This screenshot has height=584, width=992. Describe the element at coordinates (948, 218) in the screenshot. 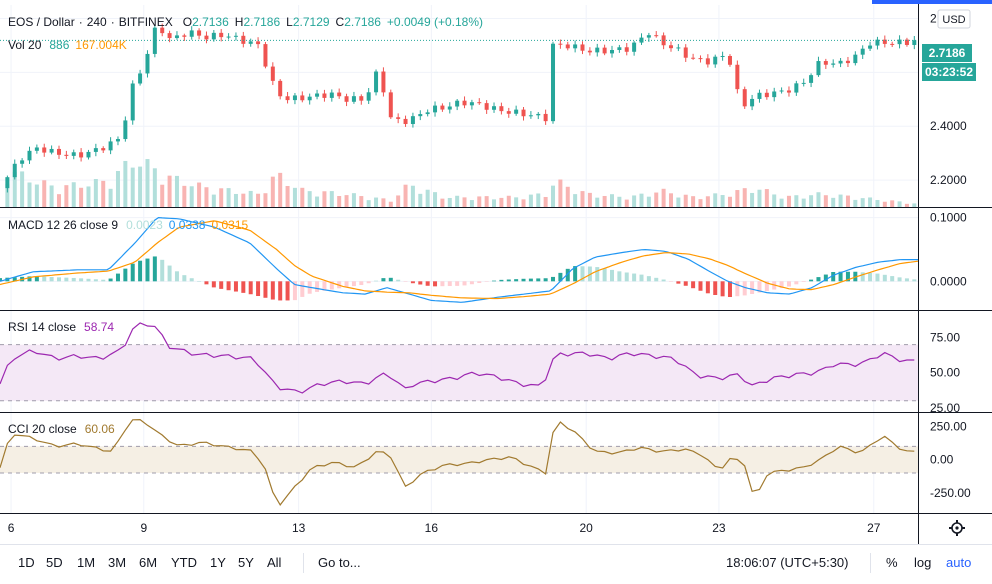

I see `macd-axis-label: 0.1000` at that location.